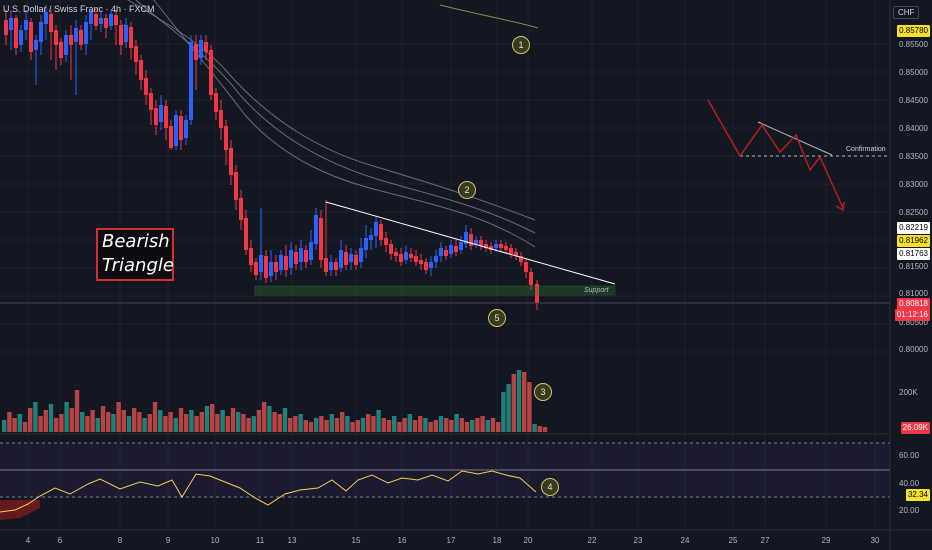 This screenshot has height=550, width=932. I want to click on marker-badge-2: 2, so click(467, 190).